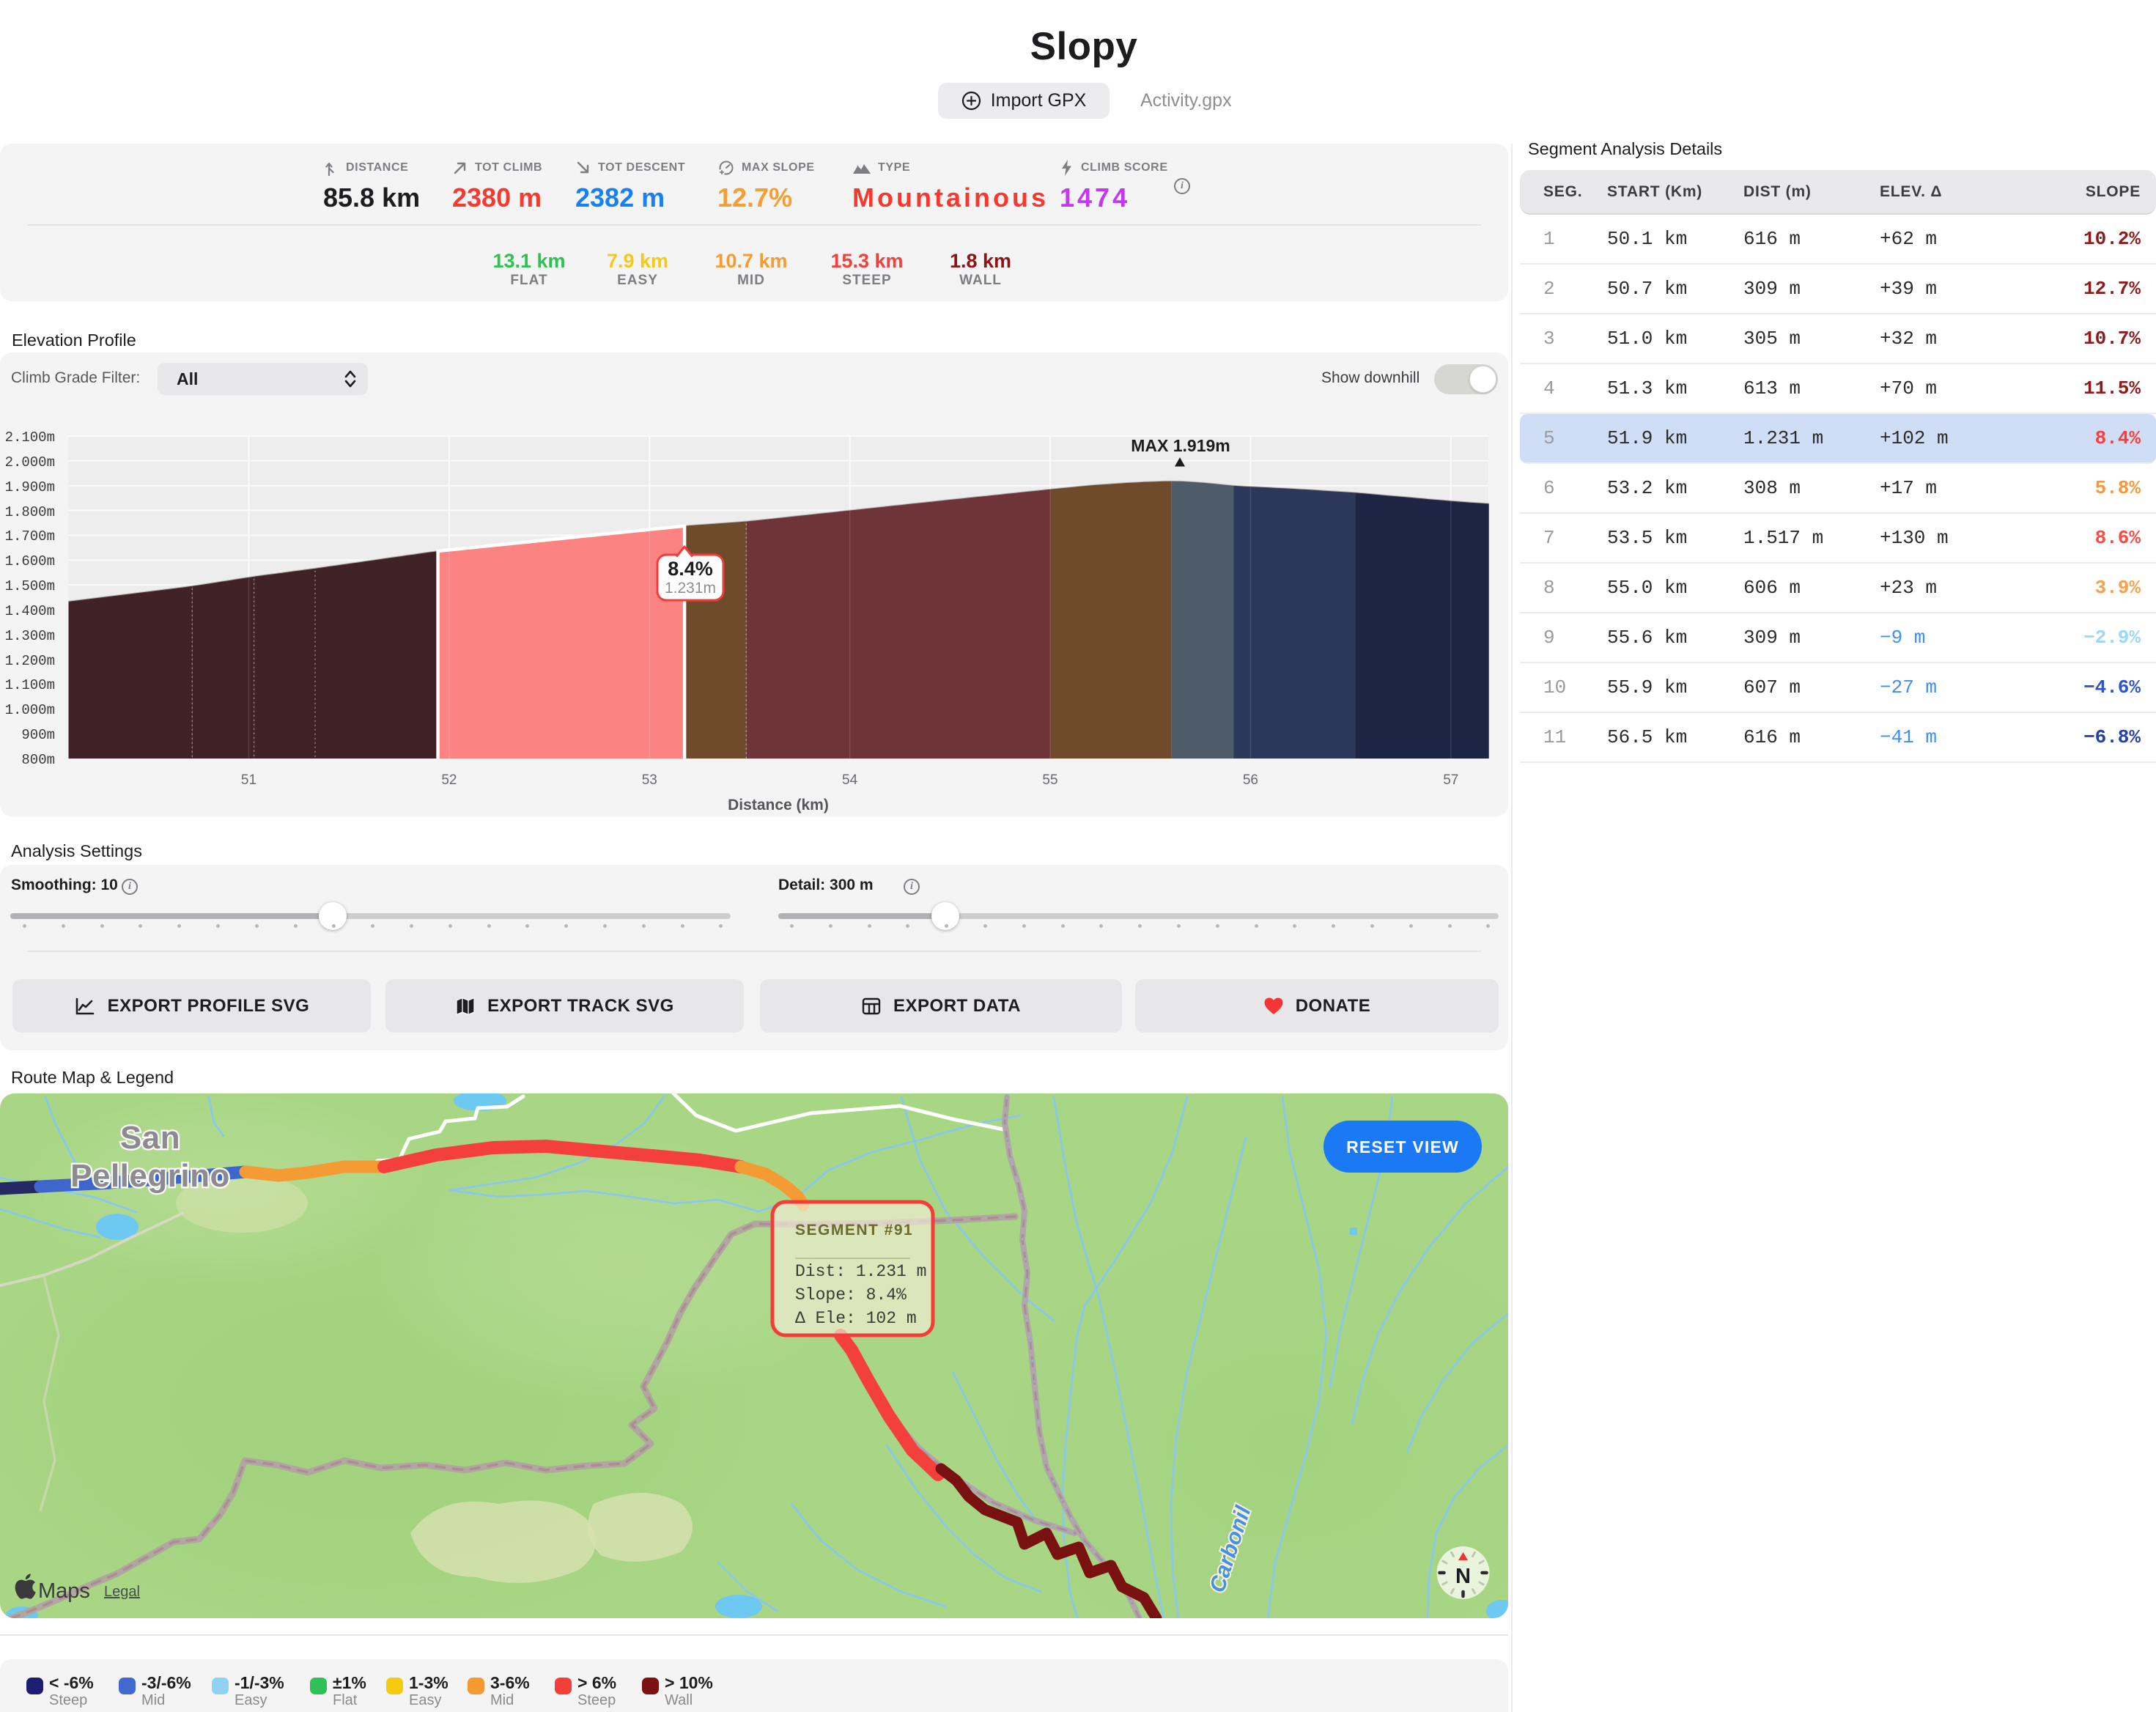  What do you see at coordinates (30, 536) in the screenshot?
I see `svg-text: 1.700m` at bounding box center [30, 536].